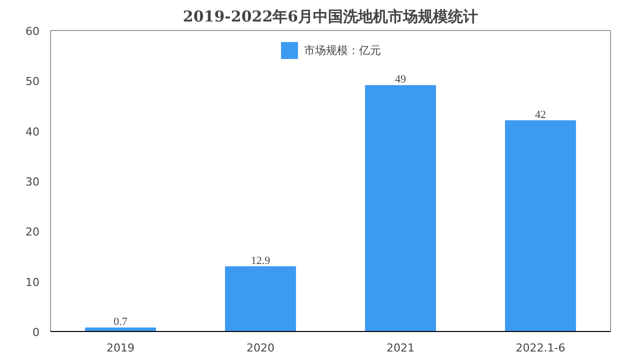 The image size is (640, 354). I want to click on y-tick-label: 20, so click(33, 232).